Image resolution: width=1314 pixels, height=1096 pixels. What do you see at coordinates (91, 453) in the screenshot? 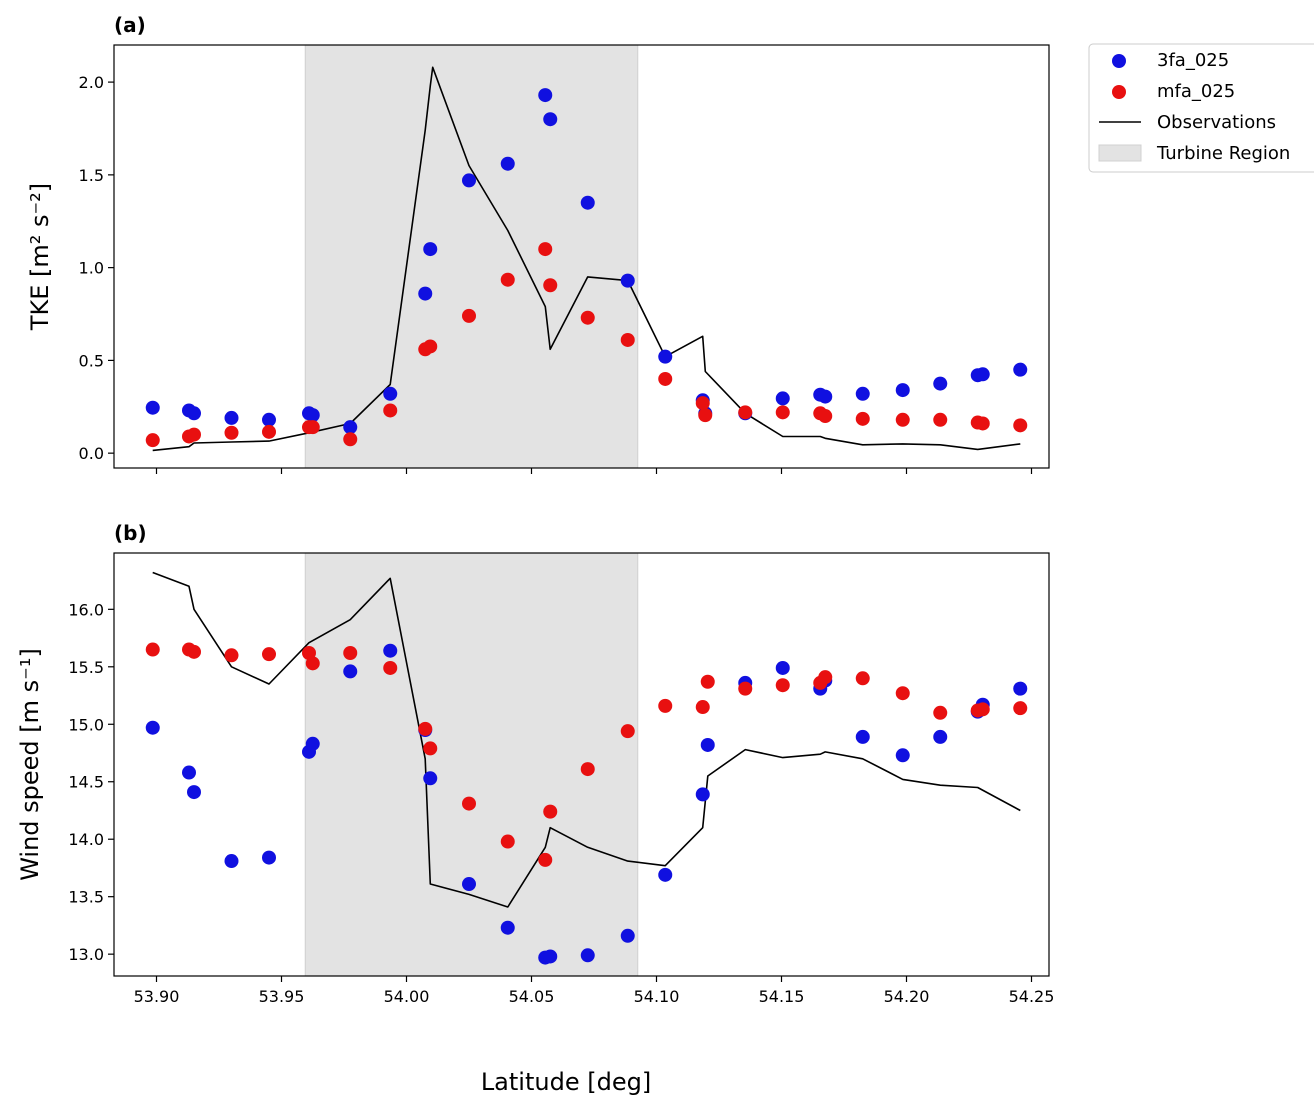
I see `y-tick-label: 0.0` at bounding box center [91, 453].